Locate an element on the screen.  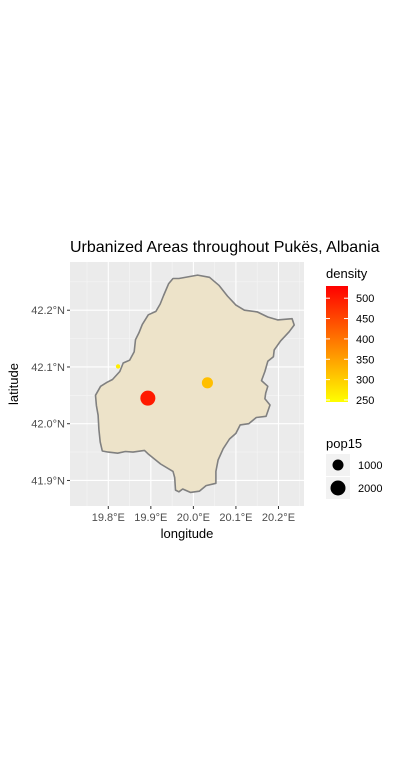
density-legend-label: 350 is located at coordinates (365, 360).